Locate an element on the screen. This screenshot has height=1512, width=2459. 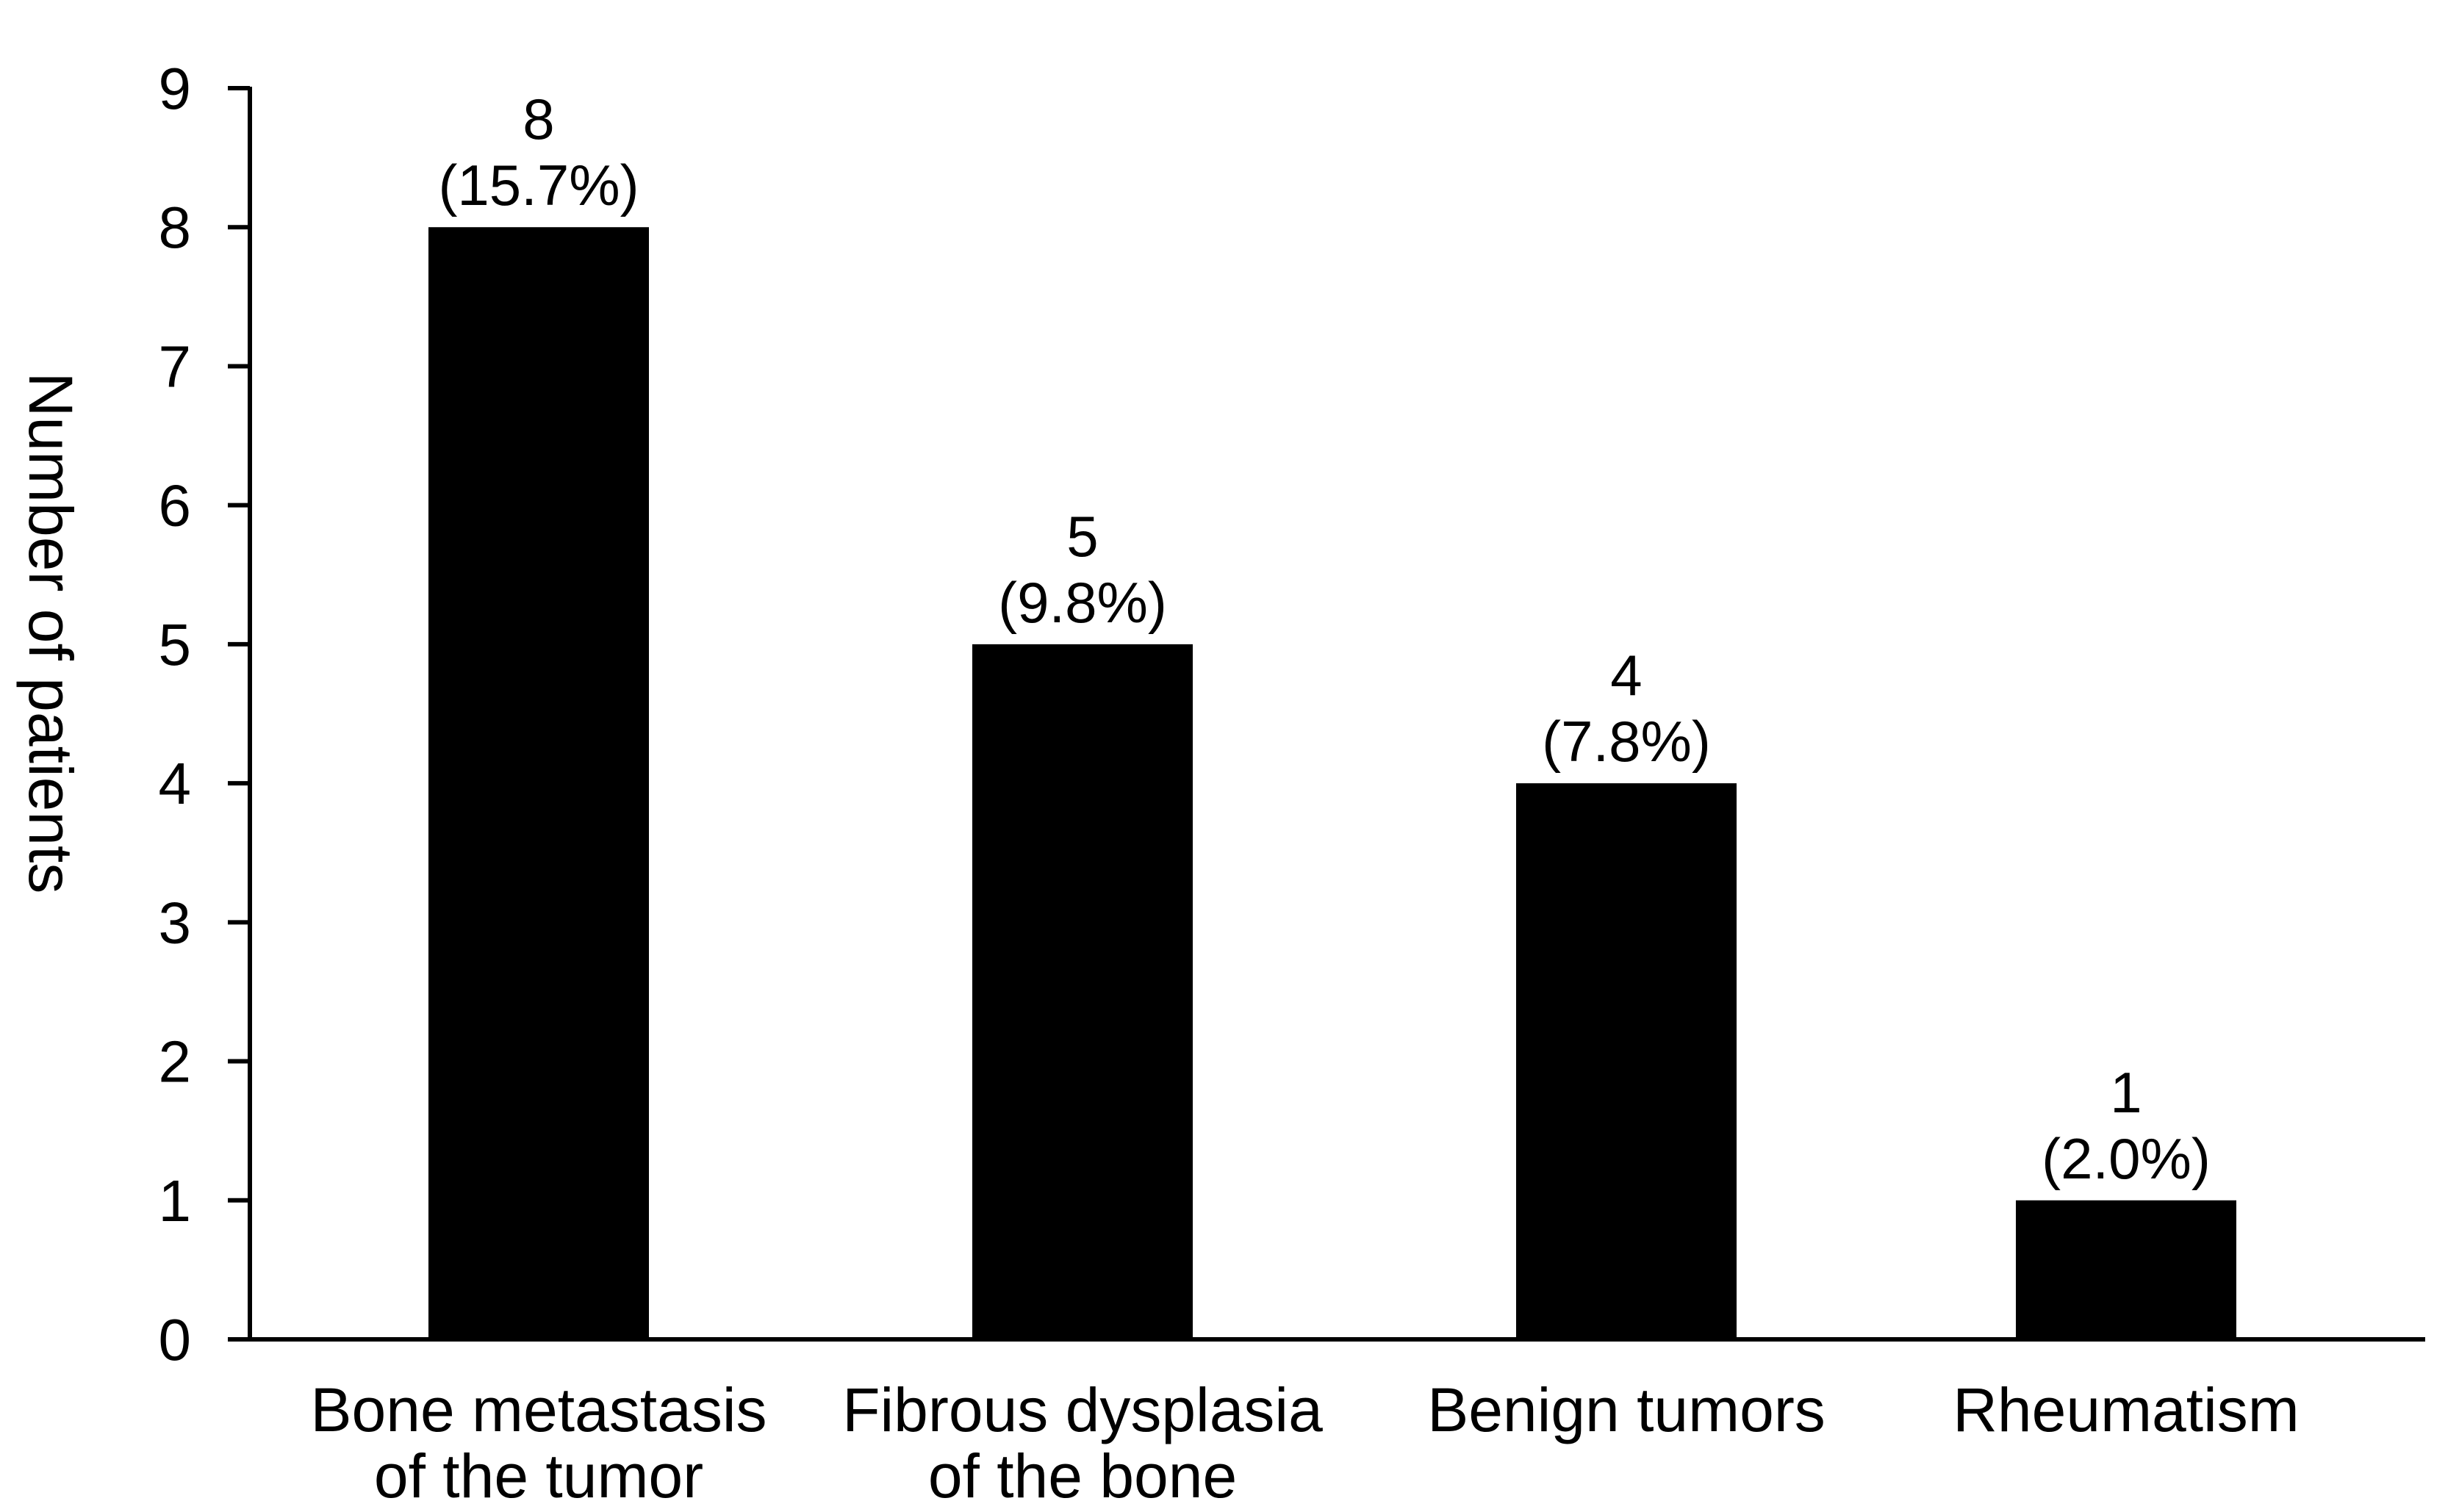
data-label-percent: (7.8%) is located at coordinates (1626, 742).